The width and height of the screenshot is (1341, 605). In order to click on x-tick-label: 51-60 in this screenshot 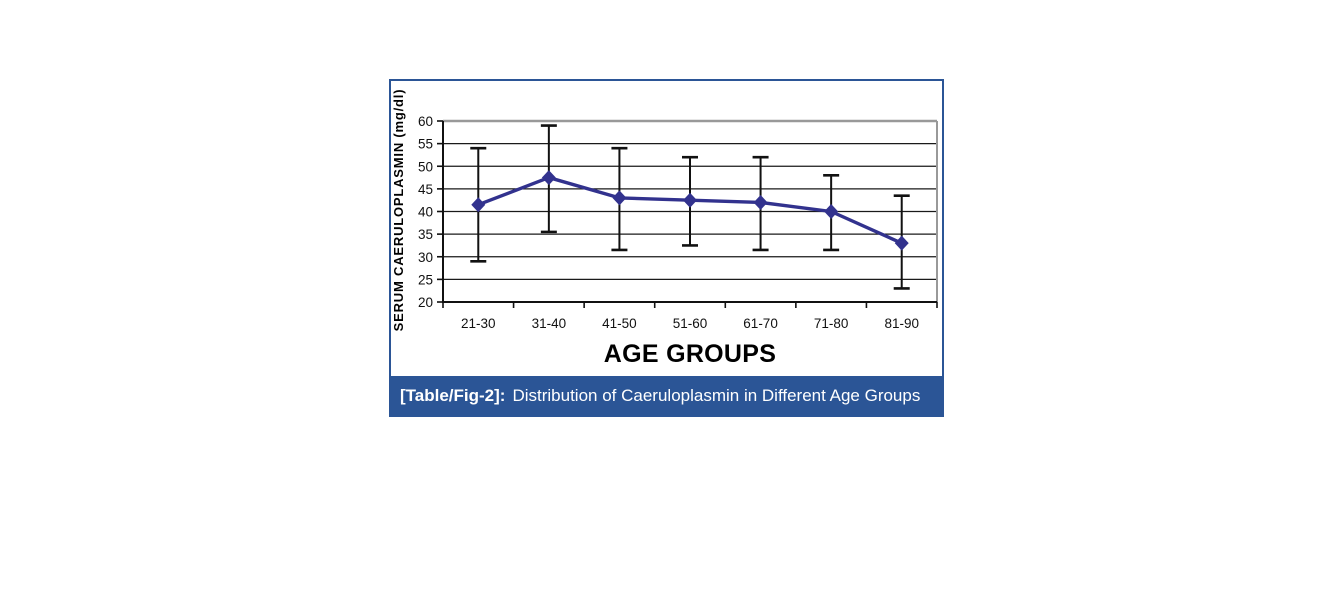, I will do `click(690, 323)`.